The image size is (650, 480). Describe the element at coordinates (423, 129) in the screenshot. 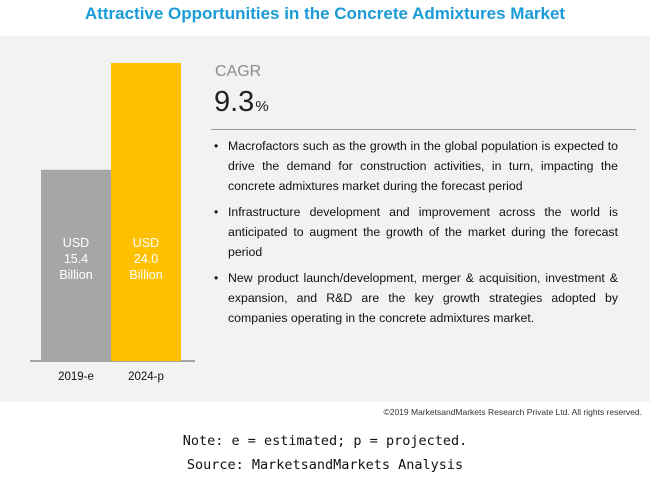

I see `cagr-divider` at that location.